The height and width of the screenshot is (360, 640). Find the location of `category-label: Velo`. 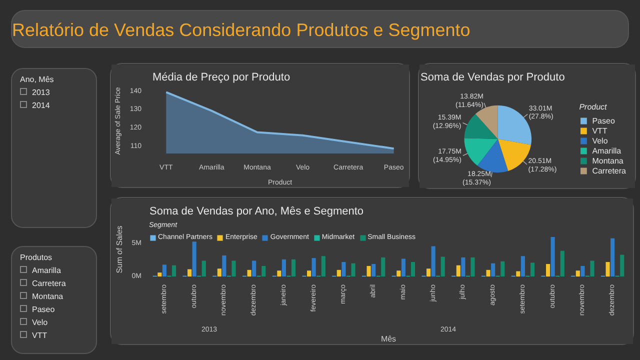

category-label: Velo is located at coordinates (40, 322).